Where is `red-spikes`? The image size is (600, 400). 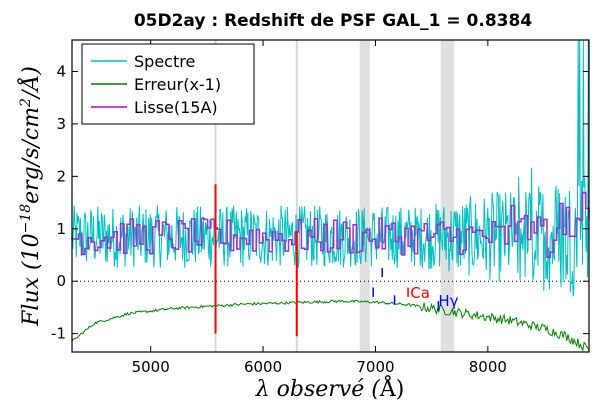 red-spikes is located at coordinates (256, 260).